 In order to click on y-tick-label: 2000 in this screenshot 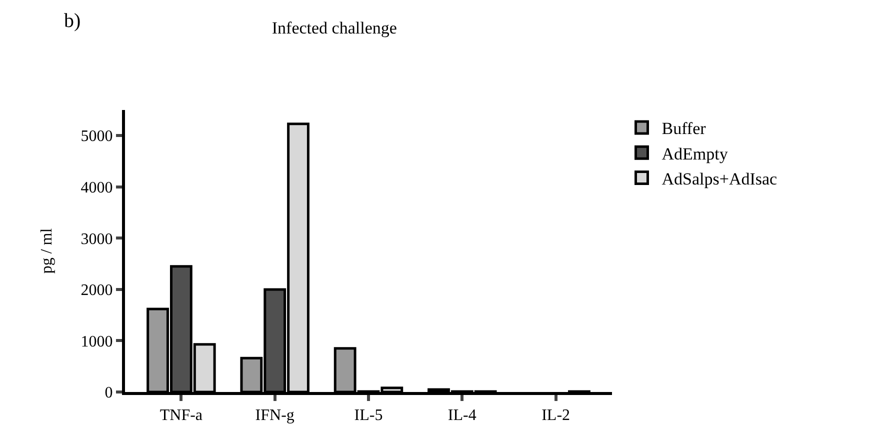, I will do `click(96, 291)`.